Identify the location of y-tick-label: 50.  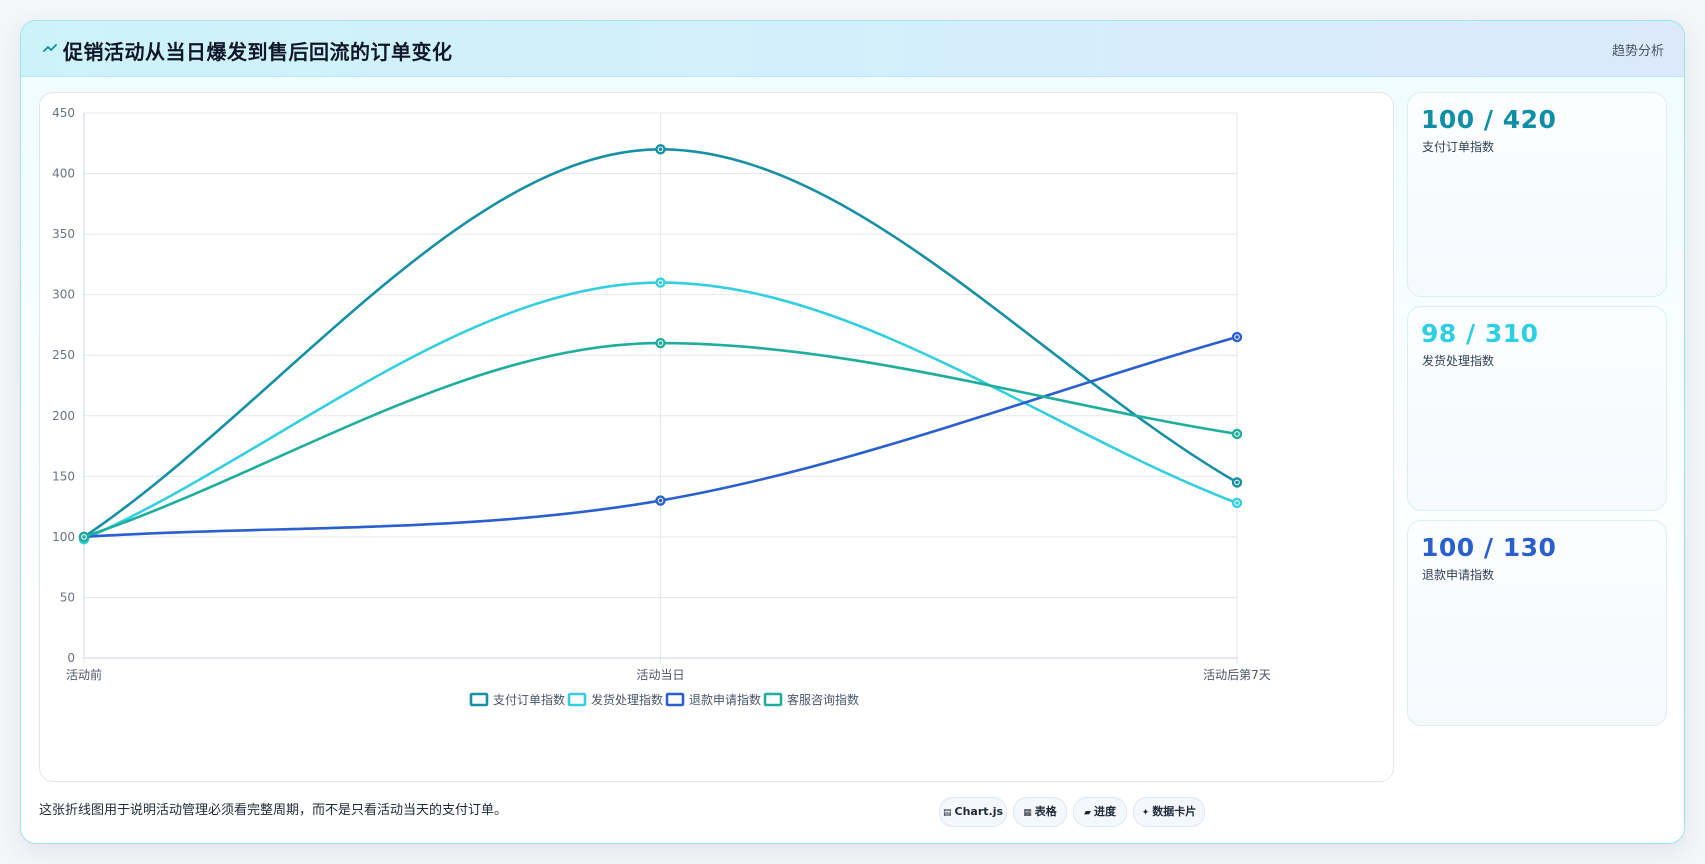
(67, 597).